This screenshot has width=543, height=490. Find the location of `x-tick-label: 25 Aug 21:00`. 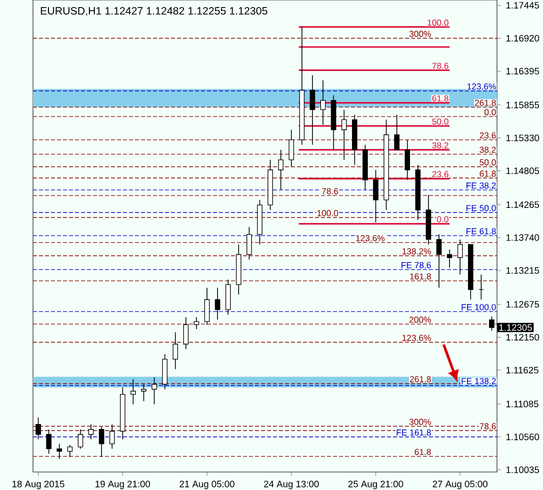

x-tick-label: 25 Aug 21:00 is located at coordinates (376, 485).